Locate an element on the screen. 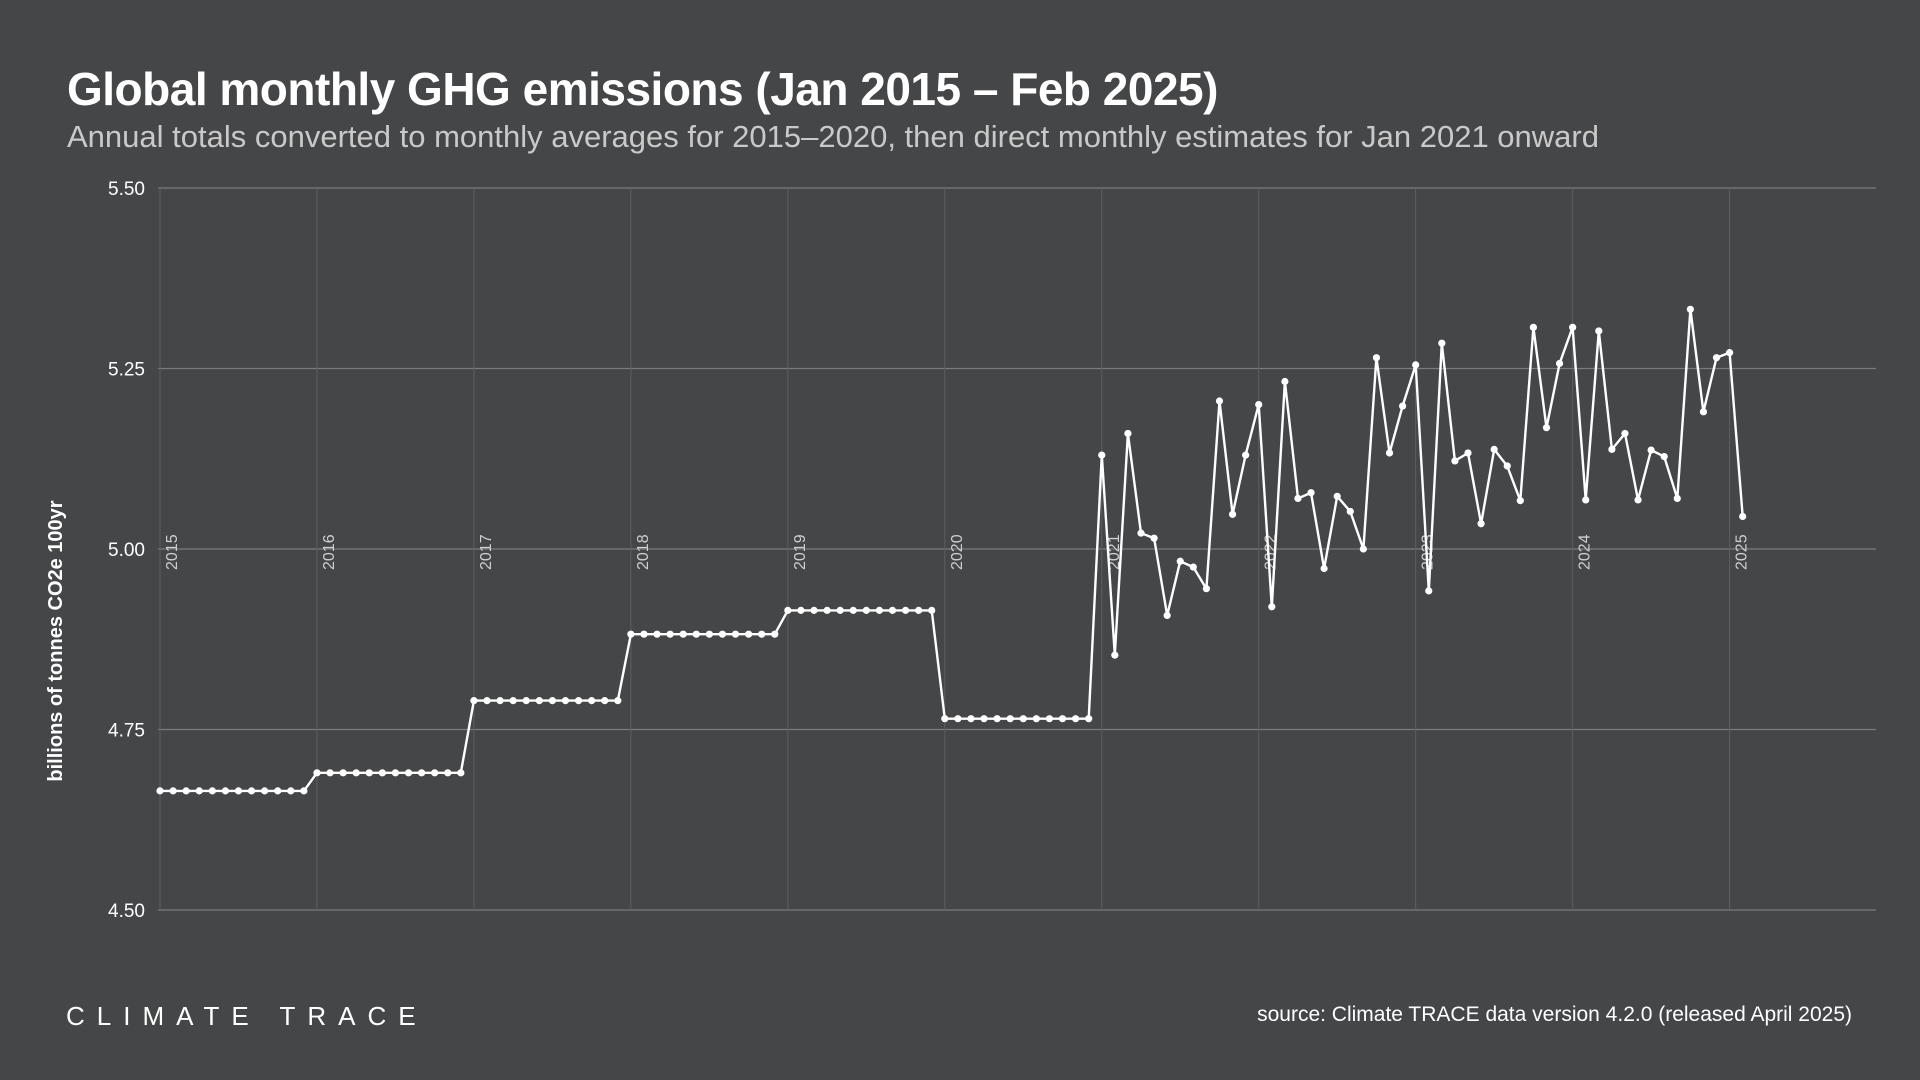 The width and height of the screenshot is (1920, 1080). y-tick-label: 5.00 is located at coordinates (126, 550).